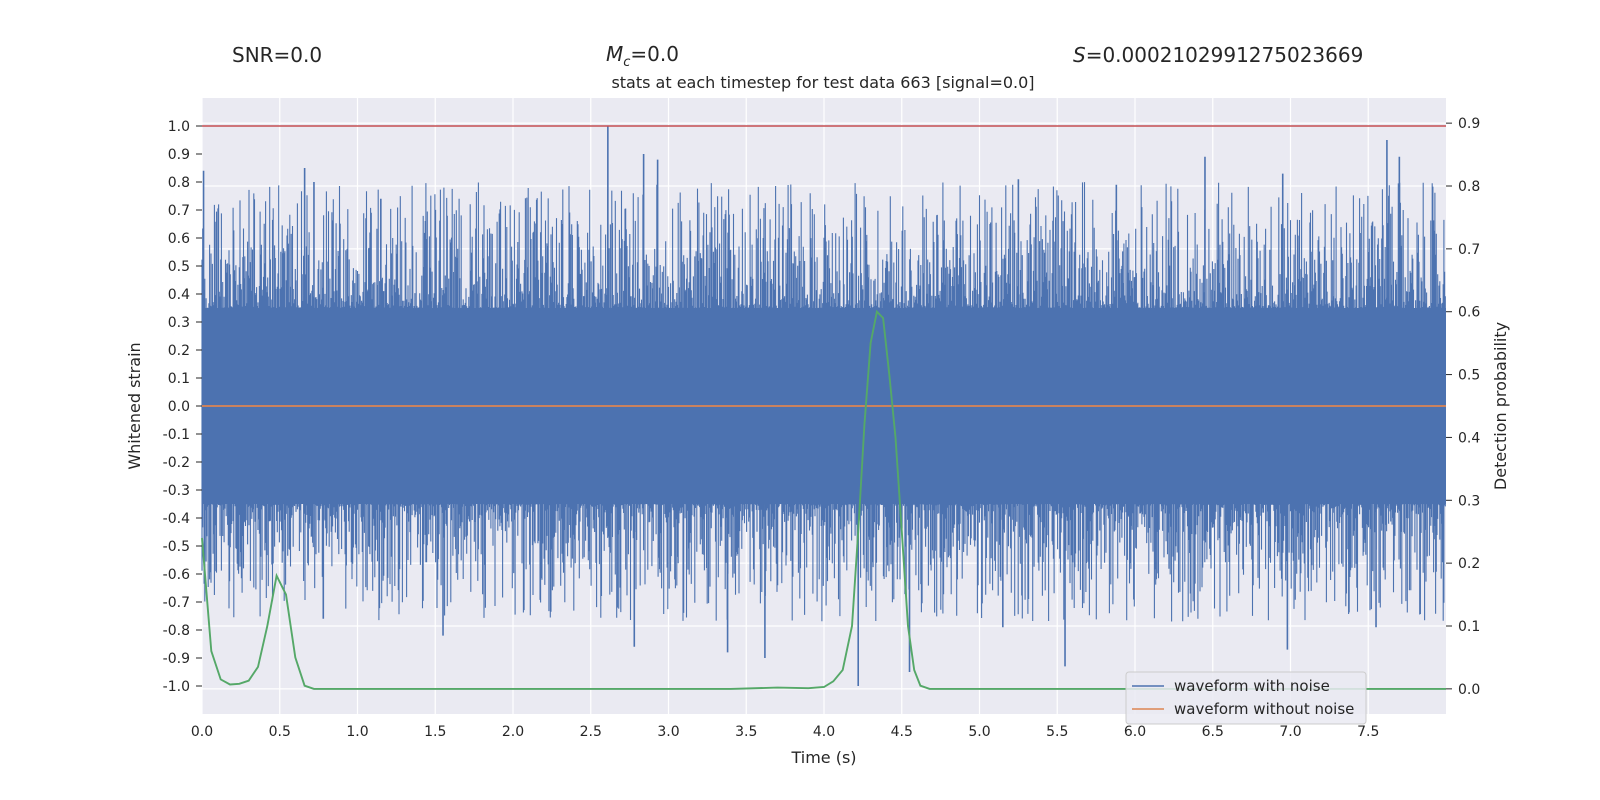 This screenshot has width=1600, height=800. What do you see at coordinates (1469, 564) in the screenshot?
I see `y-right-tick-label: 0.2` at bounding box center [1469, 564].